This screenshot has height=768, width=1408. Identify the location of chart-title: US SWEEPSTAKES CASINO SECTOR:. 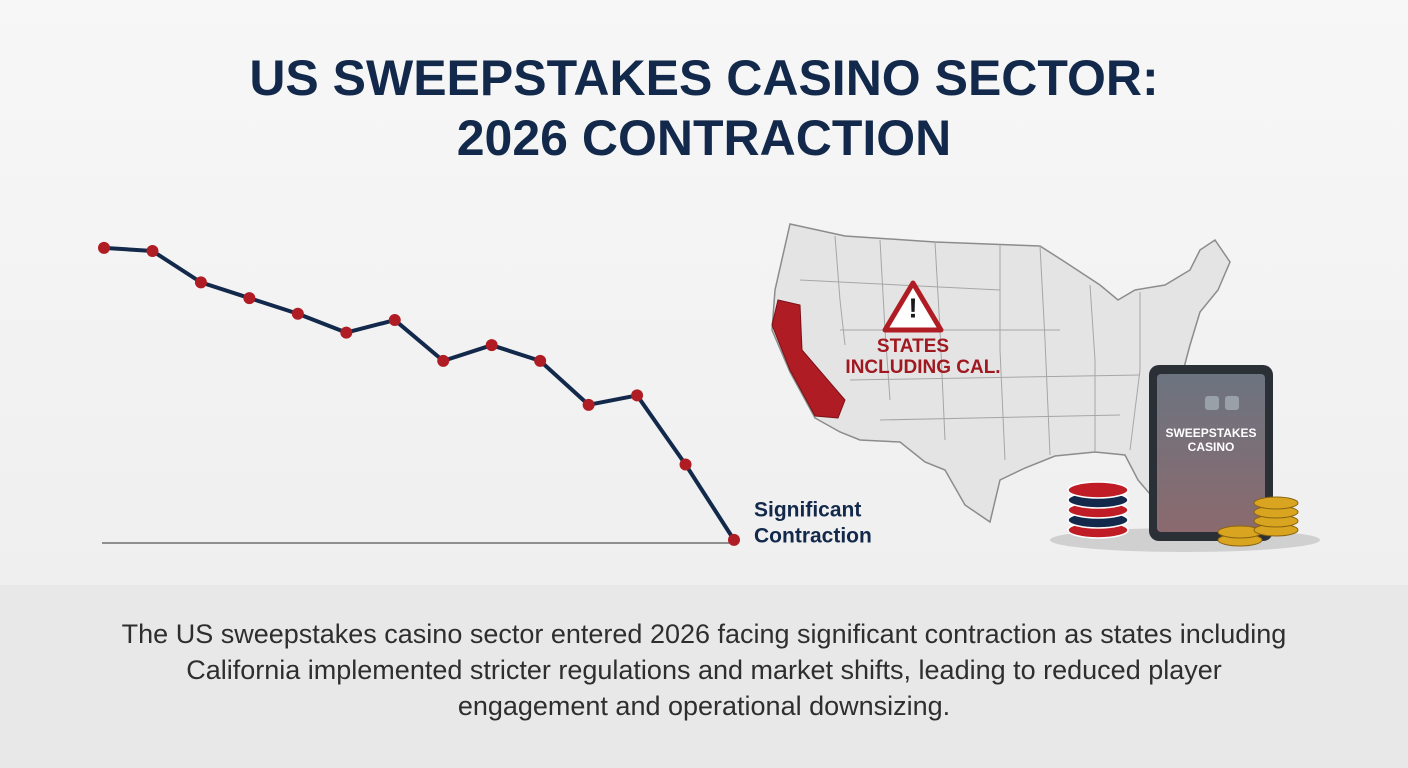
(703, 78).